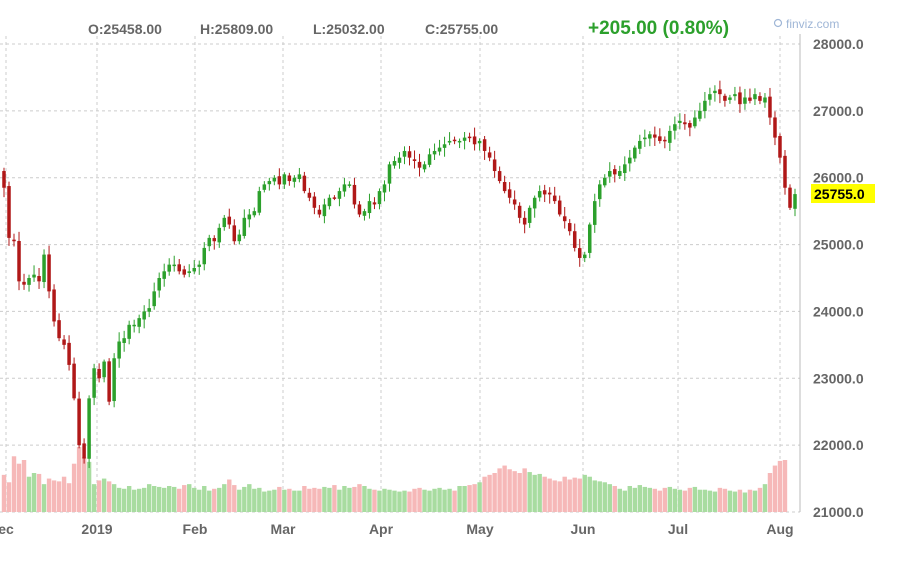 This screenshot has height=561, width=902. What do you see at coordinates (838, 311) in the screenshot?
I see `y-tick-label: 24000.0` at bounding box center [838, 311].